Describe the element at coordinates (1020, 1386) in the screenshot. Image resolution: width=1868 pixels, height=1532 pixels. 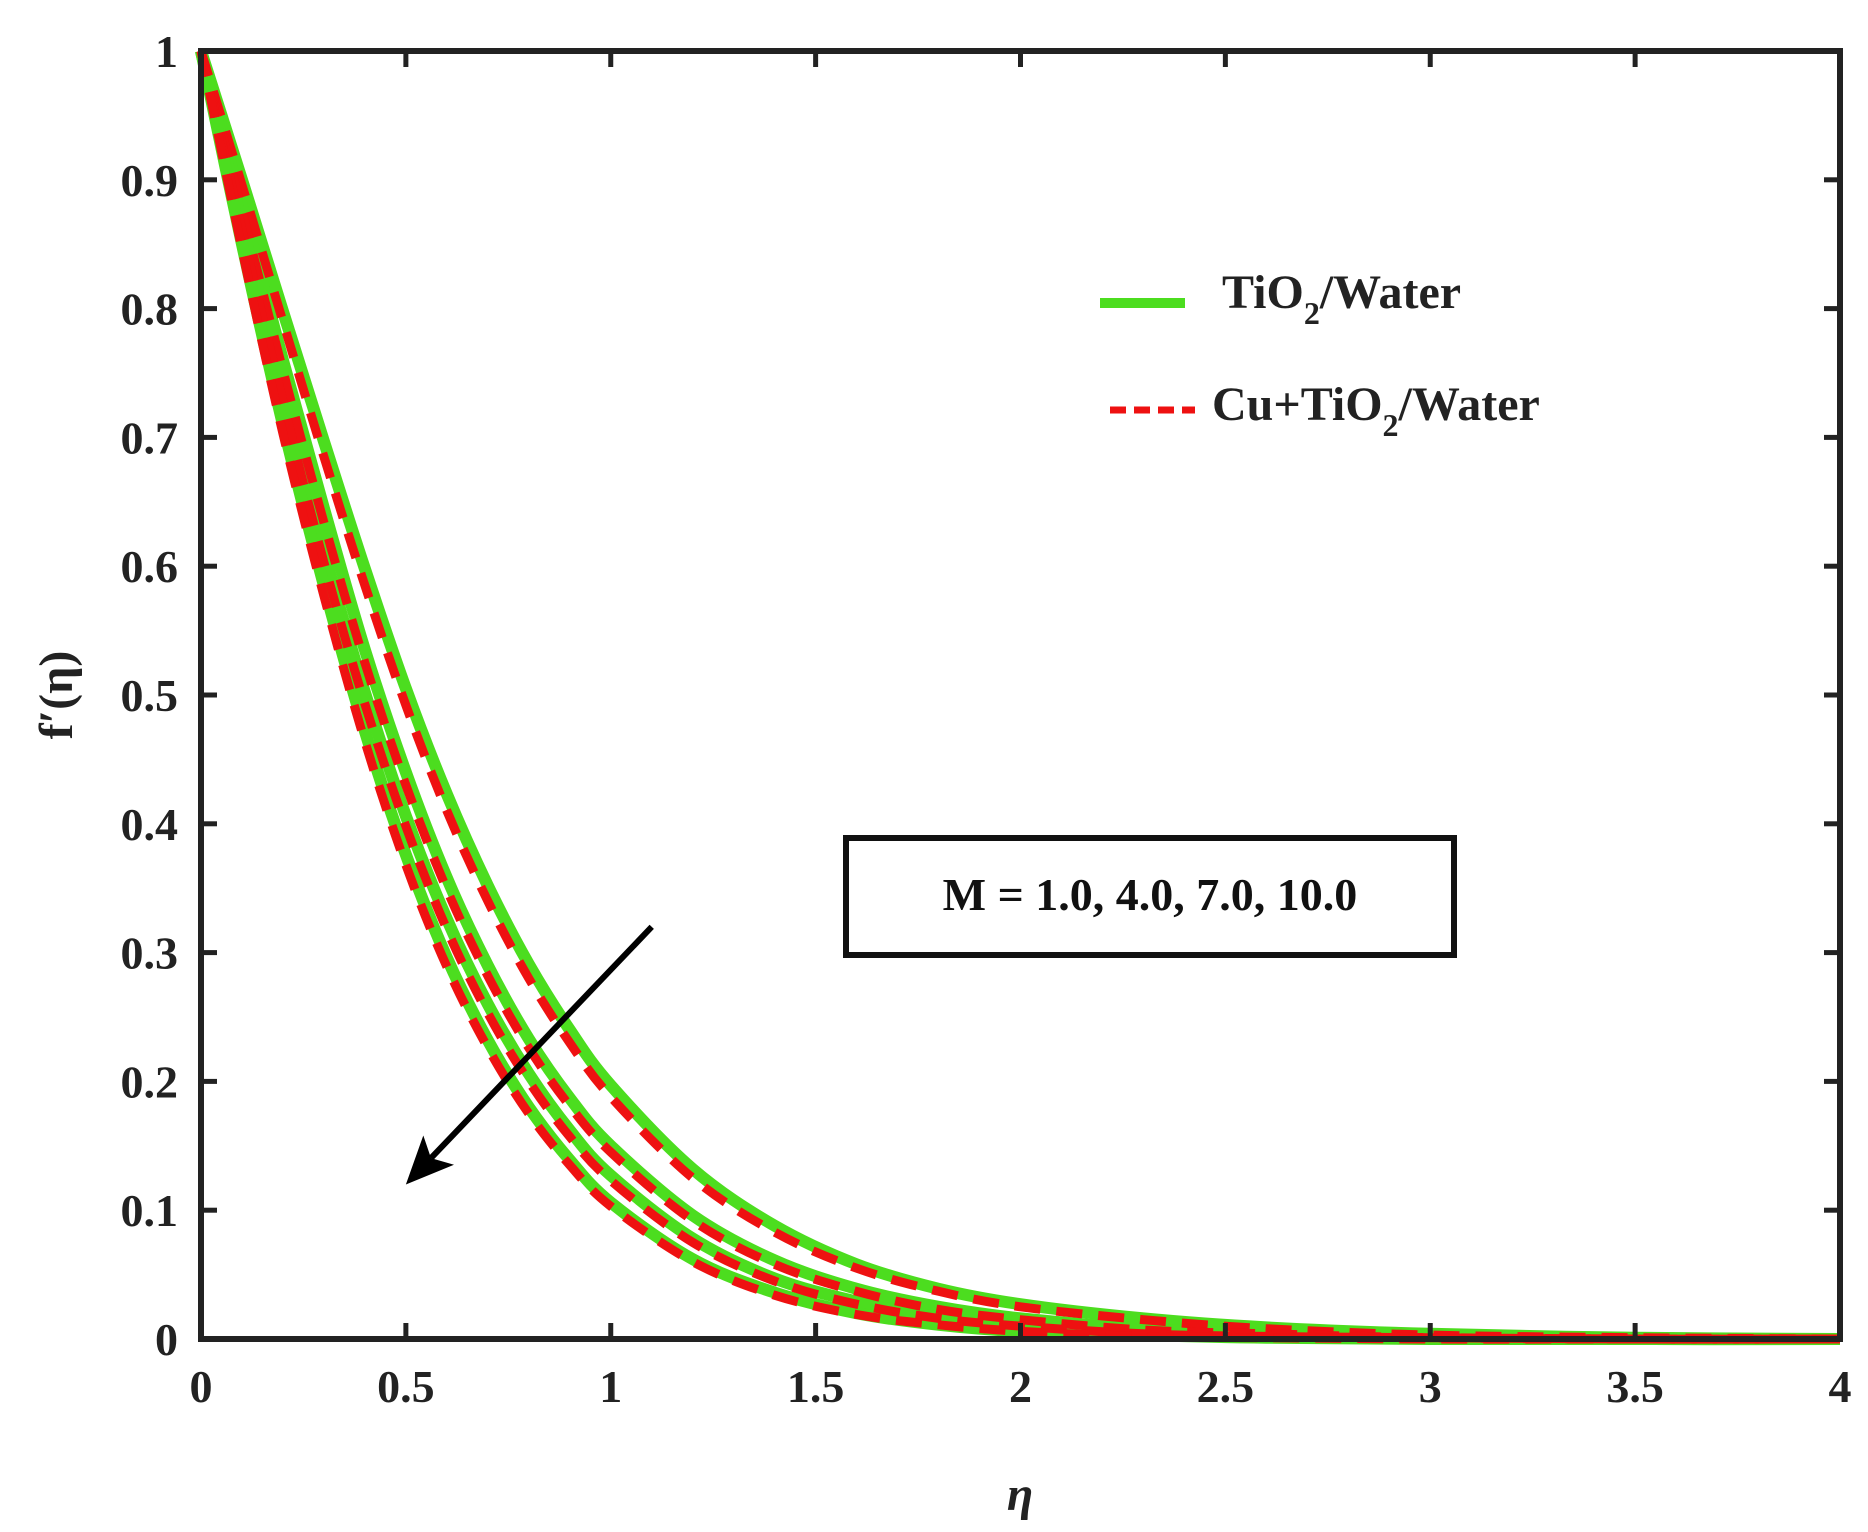
I see `x-tick-label: 2` at that location.